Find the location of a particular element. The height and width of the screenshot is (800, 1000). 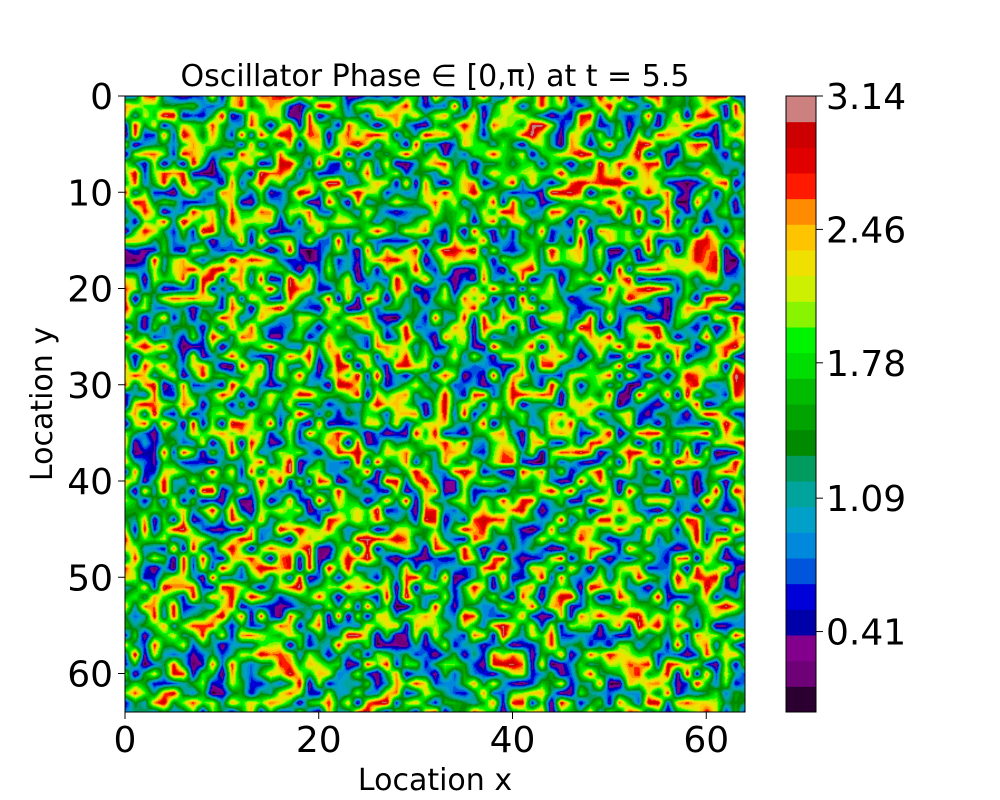

colorbar is located at coordinates (801, 404).